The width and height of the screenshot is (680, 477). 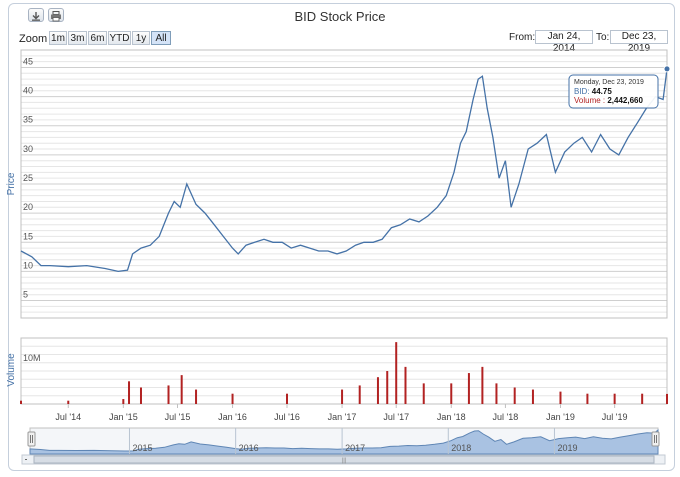 I want to click on tooltip-price-row: BID: 44.75, so click(x=593, y=91).